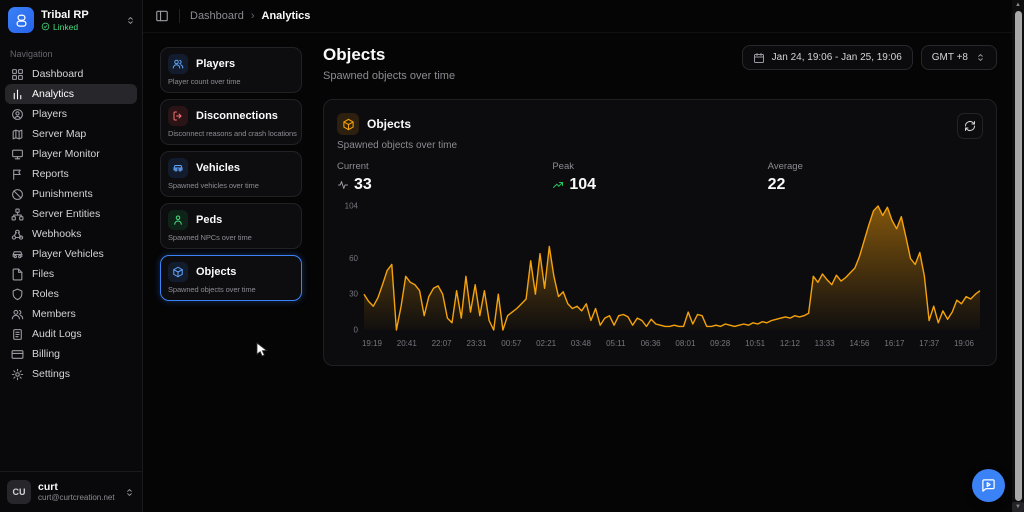  What do you see at coordinates (1018, 5) in the screenshot?
I see `scroll-up-button: ▲` at bounding box center [1018, 5].